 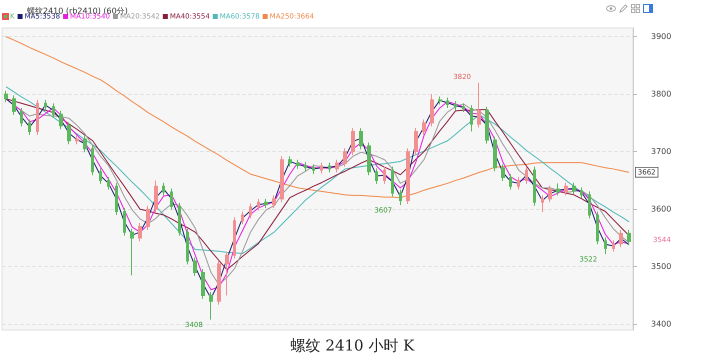 I want to click on y-tick-label: 3700, so click(x=661, y=151).